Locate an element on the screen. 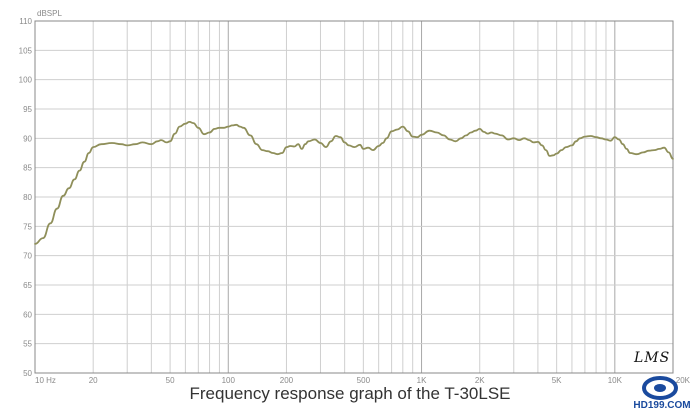  y-tick-label: 70 is located at coordinates (27, 256).